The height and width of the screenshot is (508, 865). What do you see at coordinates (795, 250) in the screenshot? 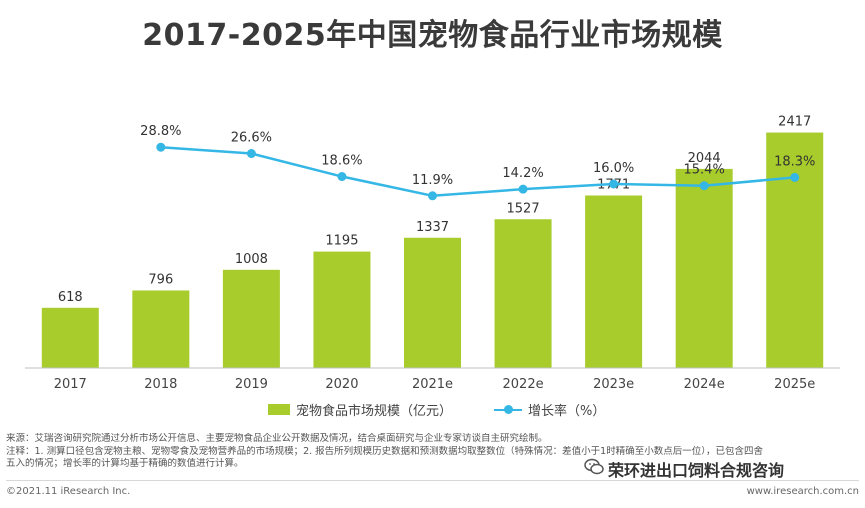
I see `bar-2025e` at bounding box center [795, 250].